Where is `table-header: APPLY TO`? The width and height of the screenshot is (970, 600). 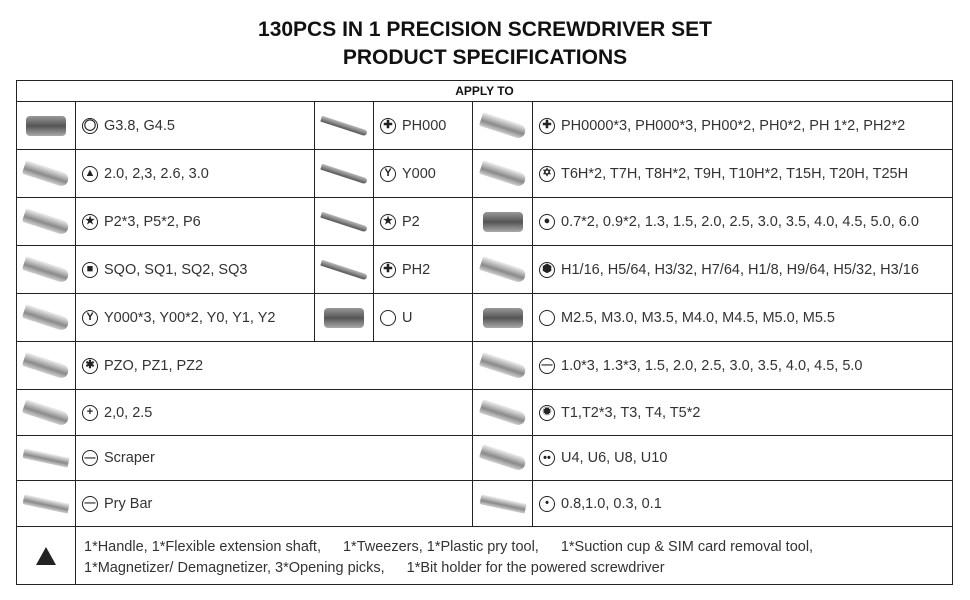 table-header: APPLY TO is located at coordinates (485, 91).